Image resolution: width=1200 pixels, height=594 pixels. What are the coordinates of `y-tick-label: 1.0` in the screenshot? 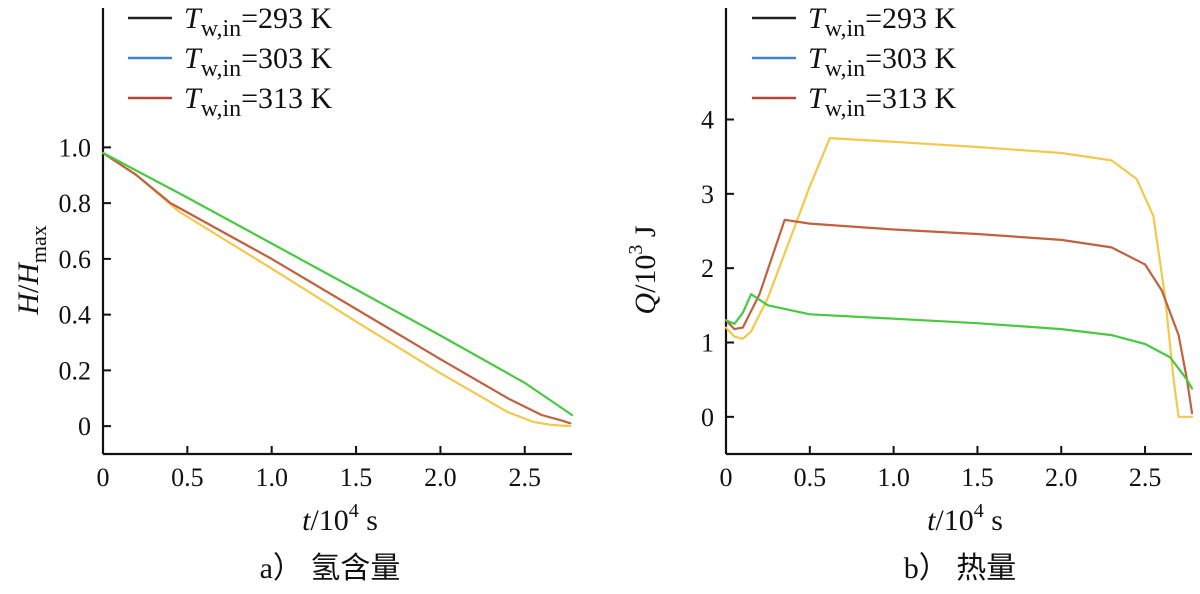 It's located at (75, 147).